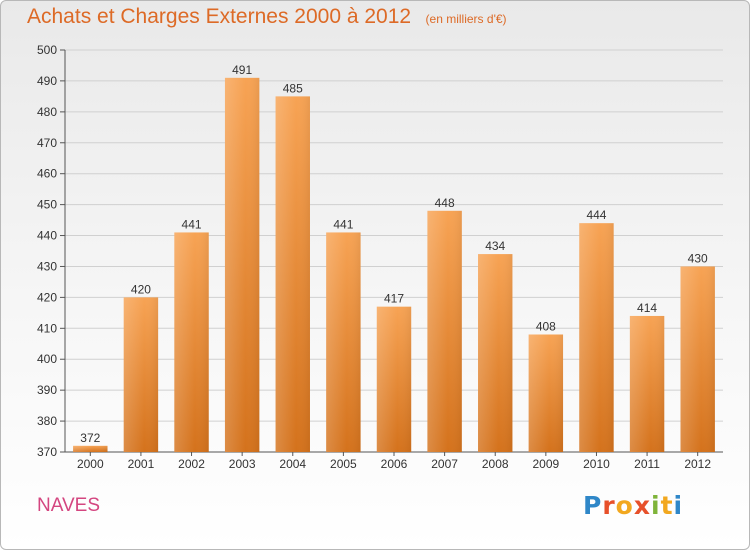 This screenshot has height=550, width=750. What do you see at coordinates (292, 464) in the screenshot?
I see `x-tick-label-2004: 2004` at bounding box center [292, 464].